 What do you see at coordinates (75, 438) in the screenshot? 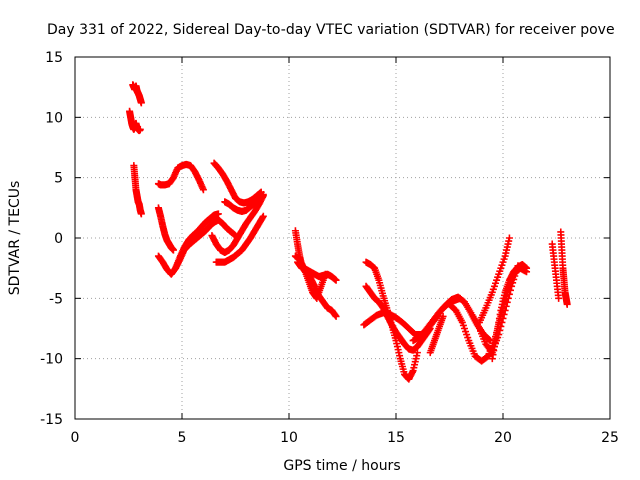
I see `x-tick-label: 0` at bounding box center [75, 438].